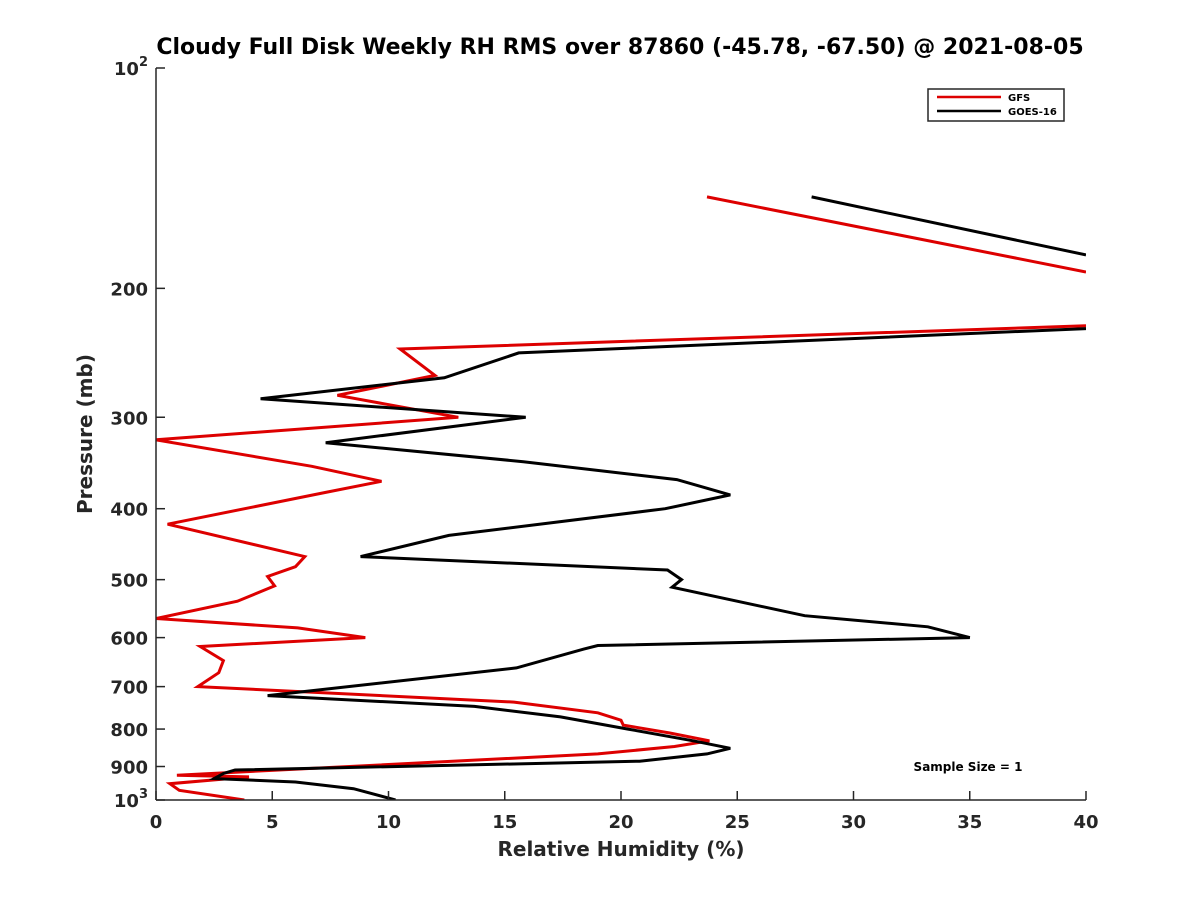  I want to click on x-axis-label: Relative Humidity (%), so click(620, 849).